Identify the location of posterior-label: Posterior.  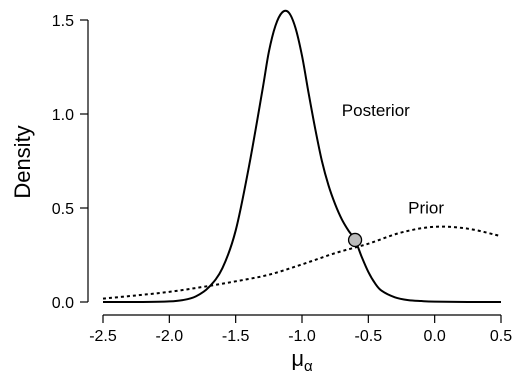
(376, 110).